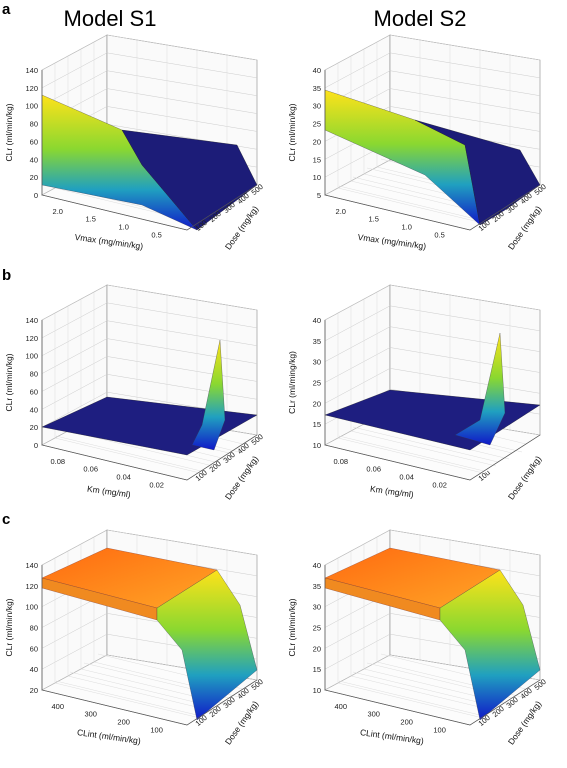 This screenshot has height=768, width=567. Describe the element at coordinates (525, 478) in the screenshot. I see `y-axis-label: Dose (mg/kg)` at that location.